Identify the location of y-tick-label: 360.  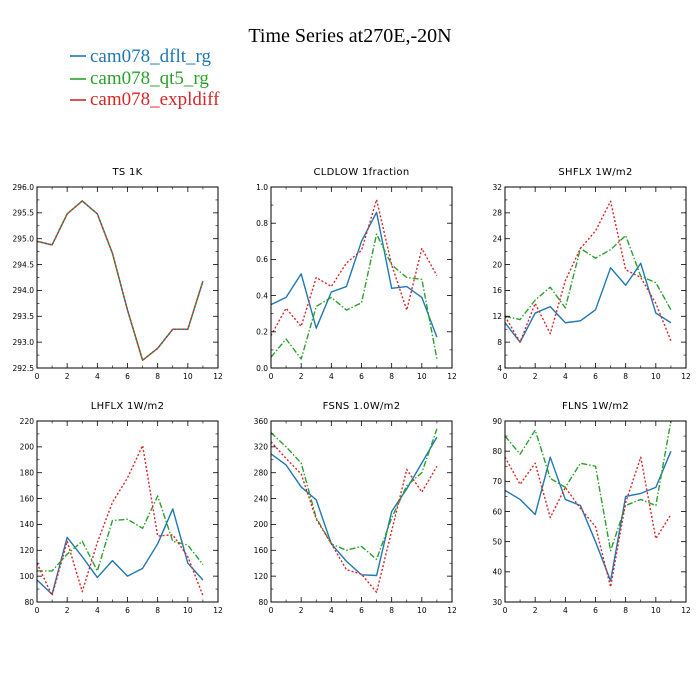
(261, 421).